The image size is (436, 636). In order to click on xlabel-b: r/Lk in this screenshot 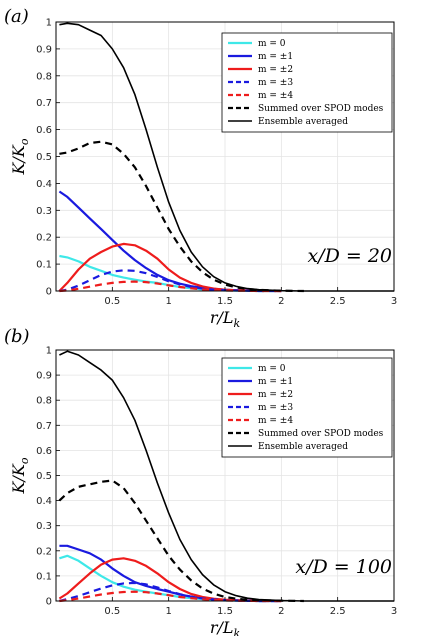, I will do `click(225, 627)`.